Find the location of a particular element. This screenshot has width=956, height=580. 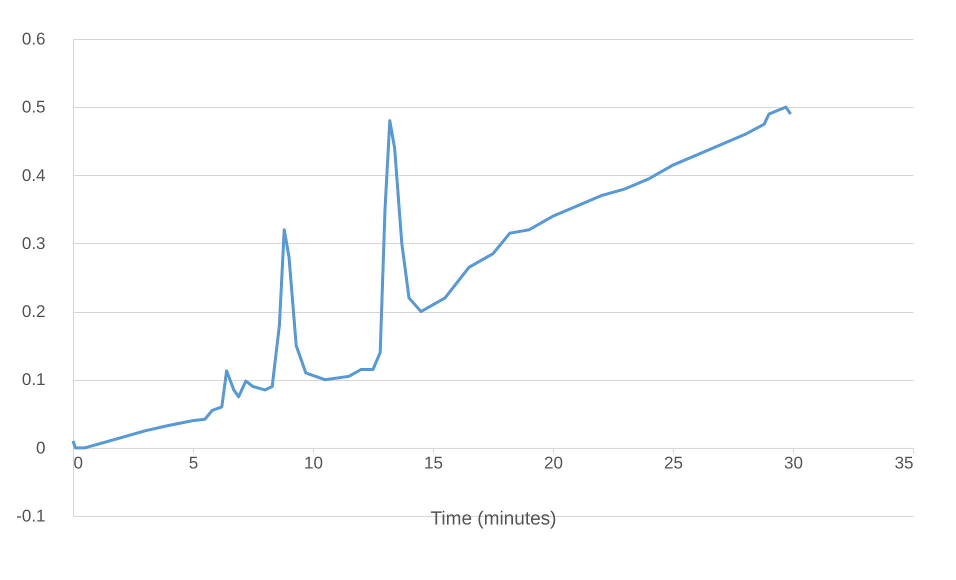

x-tick-label: 5 is located at coordinates (193, 462).